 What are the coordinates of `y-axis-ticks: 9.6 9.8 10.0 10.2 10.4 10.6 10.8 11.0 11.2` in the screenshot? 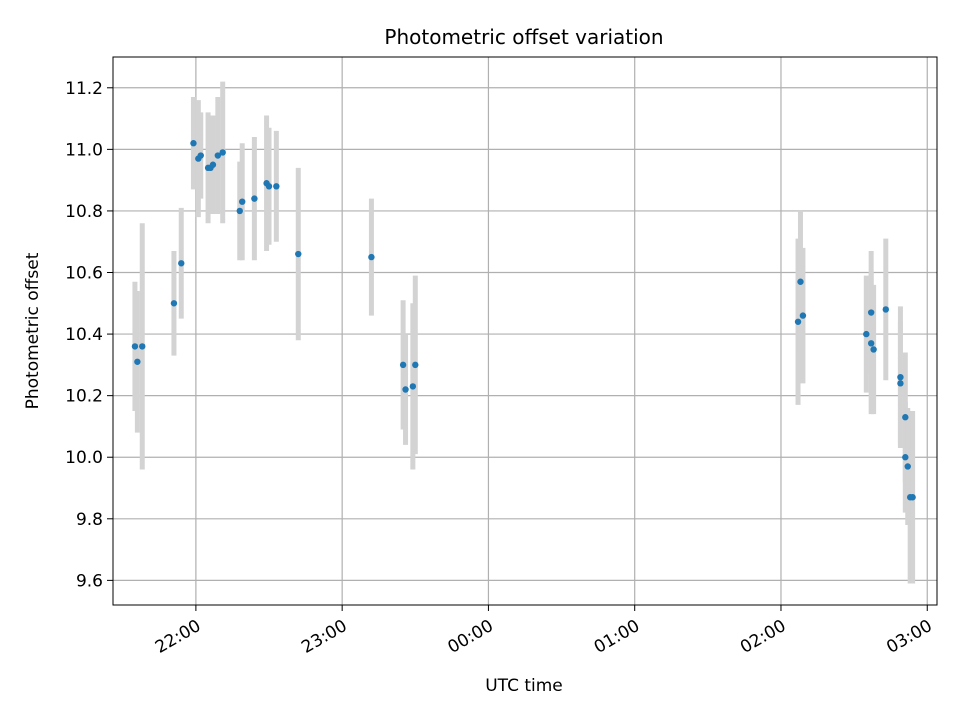 It's located at (89, 335).